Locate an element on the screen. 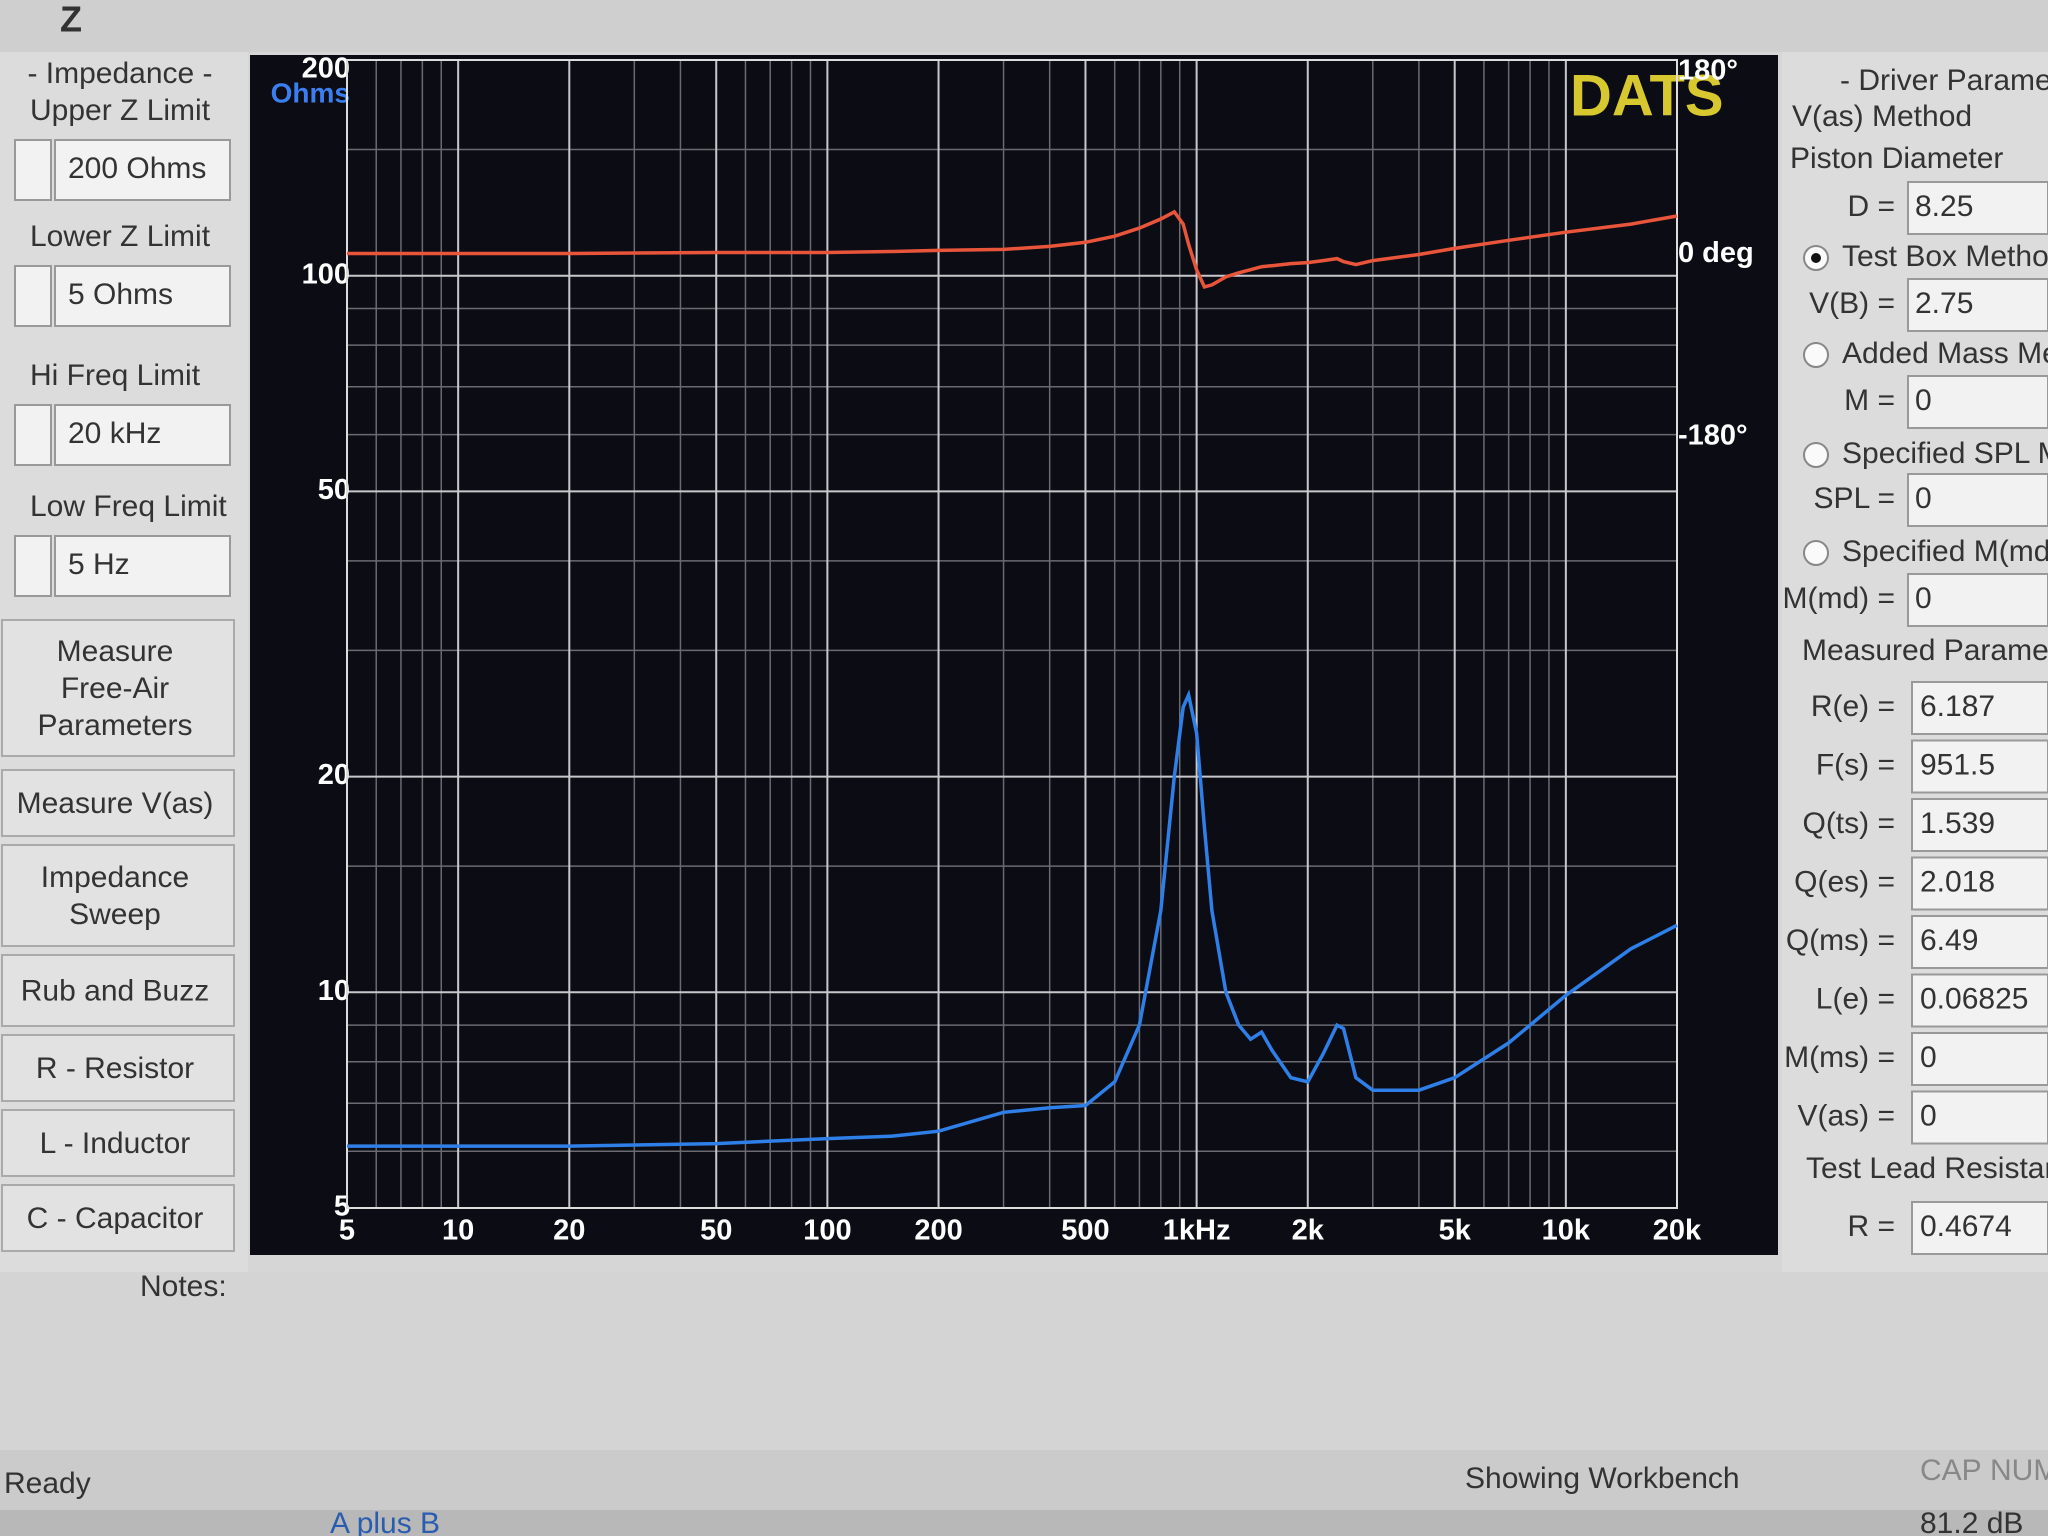 This screenshot has width=2048, height=1536. x-tick-label: 50 is located at coordinates (716, 1231).